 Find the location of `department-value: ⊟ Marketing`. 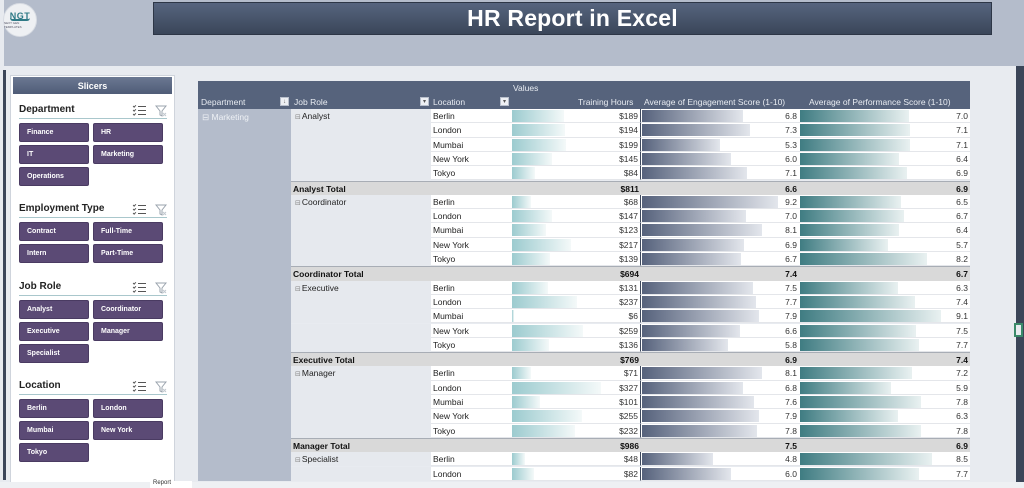

department-value: ⊟ Marketing is located at coordinates (225, 117).